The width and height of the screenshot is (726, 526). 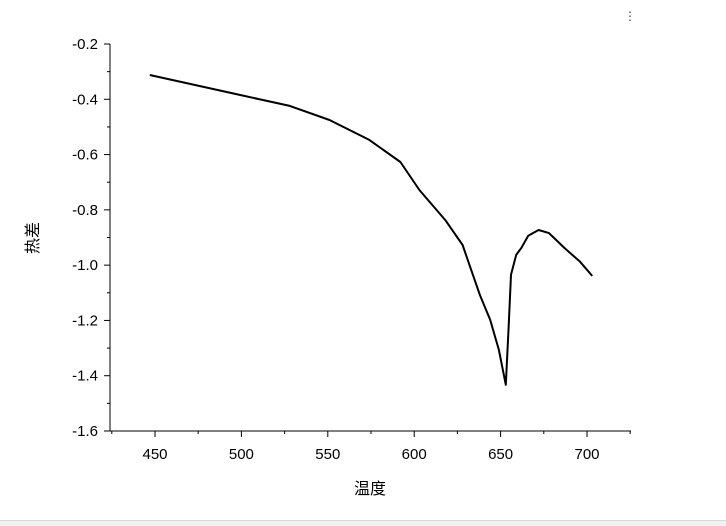 I want to click on menu-dots-icon: ⋮, so click(x=630, y=16).